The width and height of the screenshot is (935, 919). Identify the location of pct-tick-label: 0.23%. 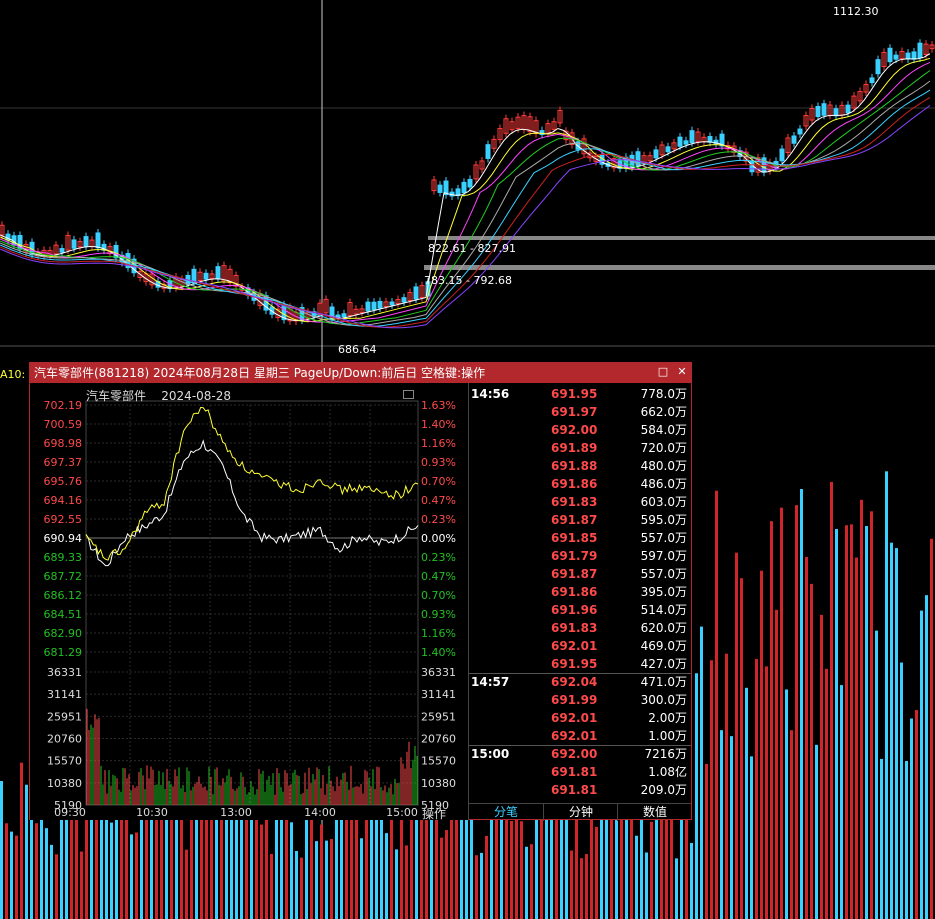
(438, 557).